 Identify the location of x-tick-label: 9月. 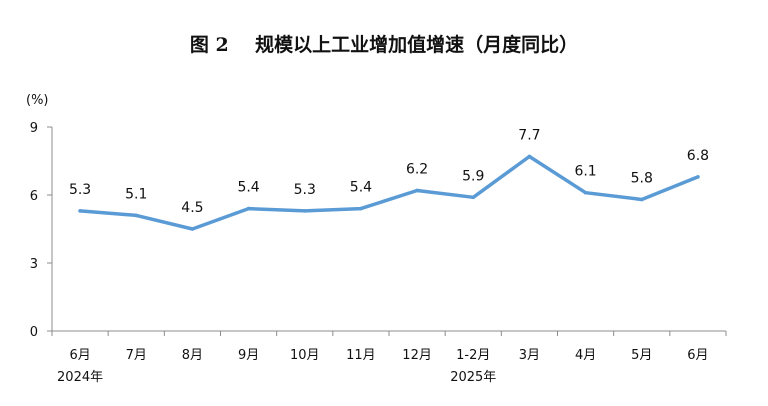
(248, 355).